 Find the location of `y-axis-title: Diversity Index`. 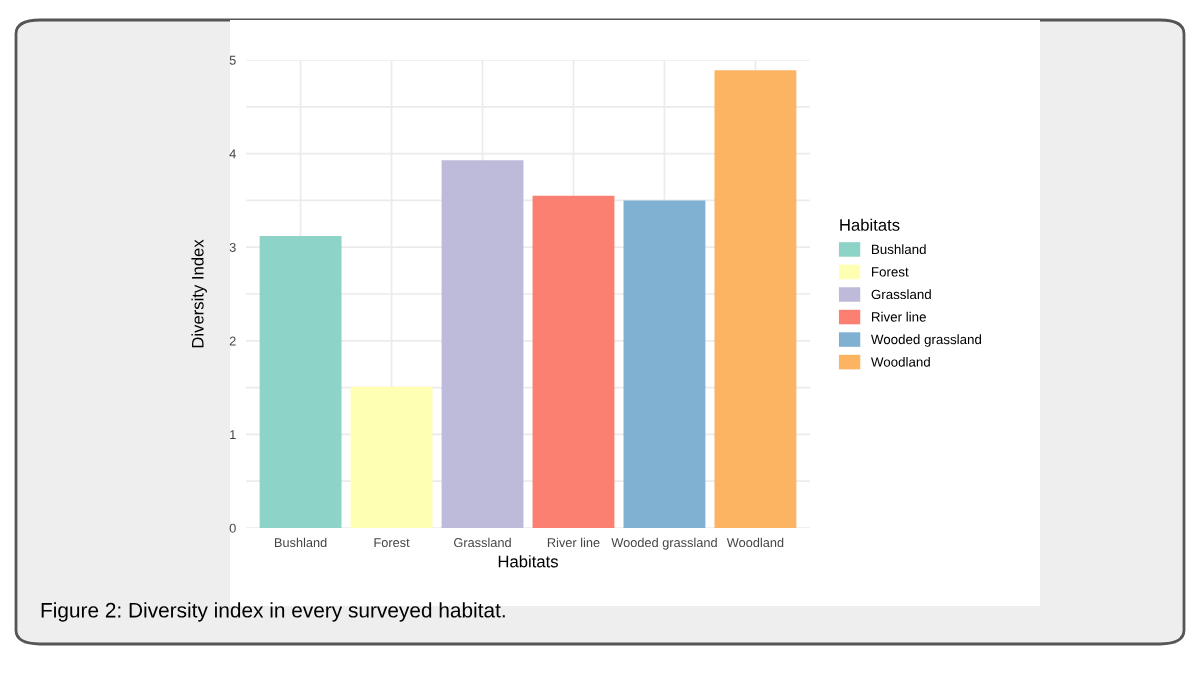

y-axis-title: Diversity Index is located at coordinates (199, 293).